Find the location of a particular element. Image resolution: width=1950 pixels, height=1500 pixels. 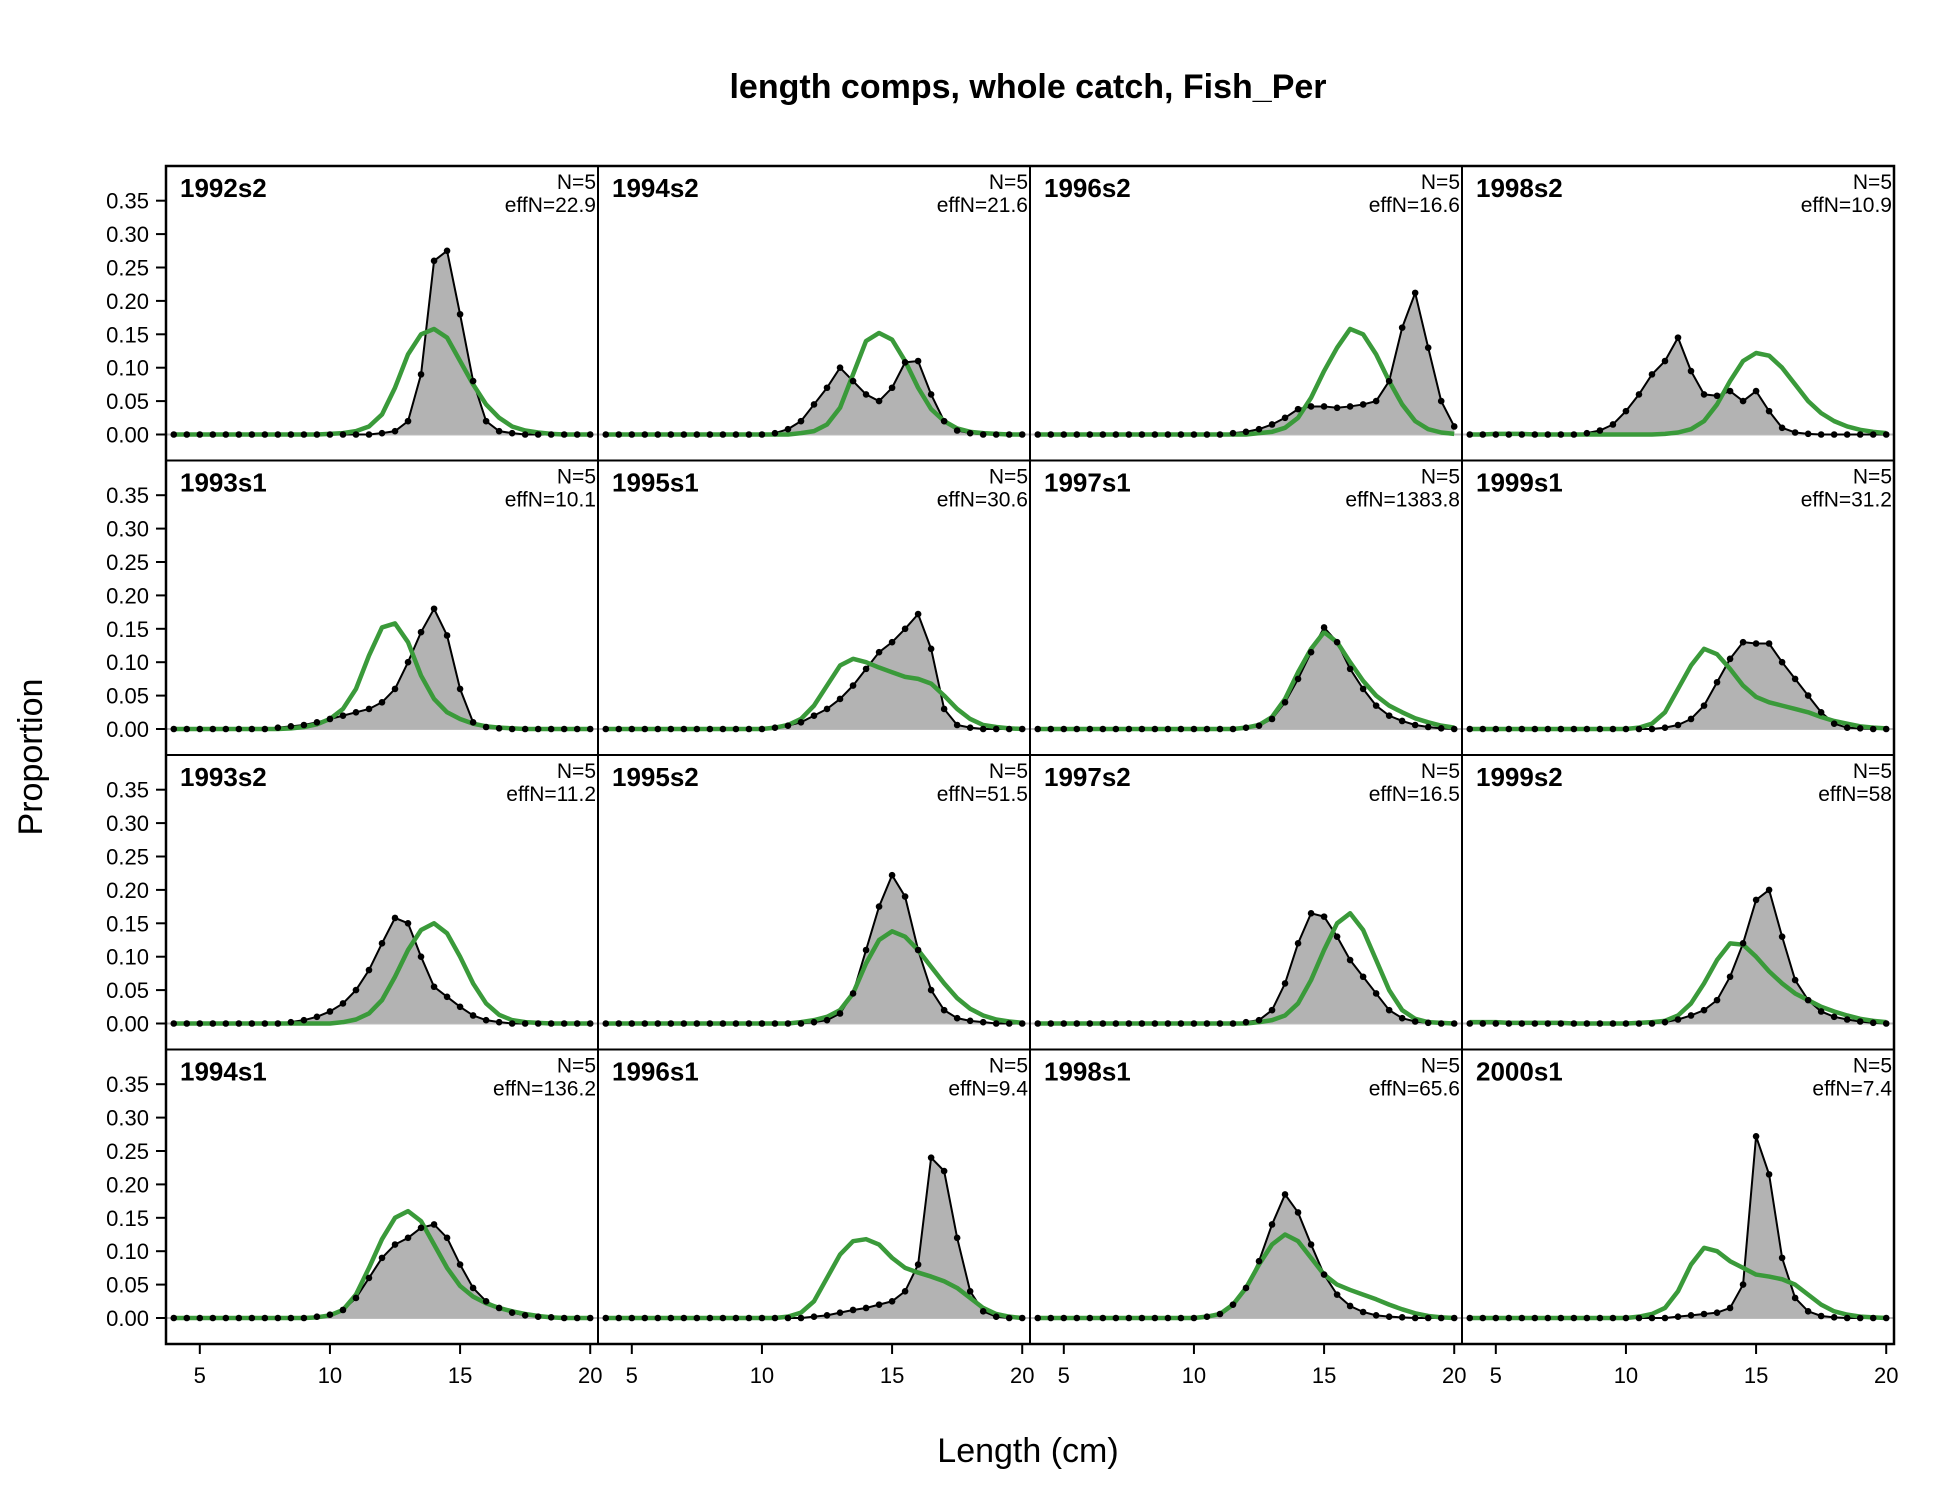

panel-label: 1992s2 is located at coordinates (223, 188).